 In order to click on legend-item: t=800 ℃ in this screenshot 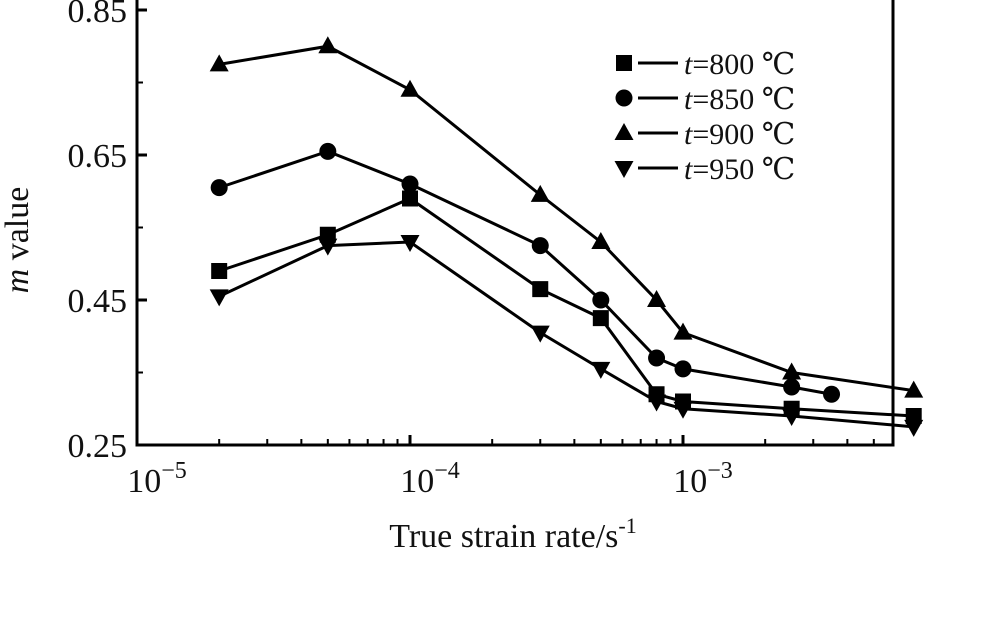, I will do `click(705, 64)`.